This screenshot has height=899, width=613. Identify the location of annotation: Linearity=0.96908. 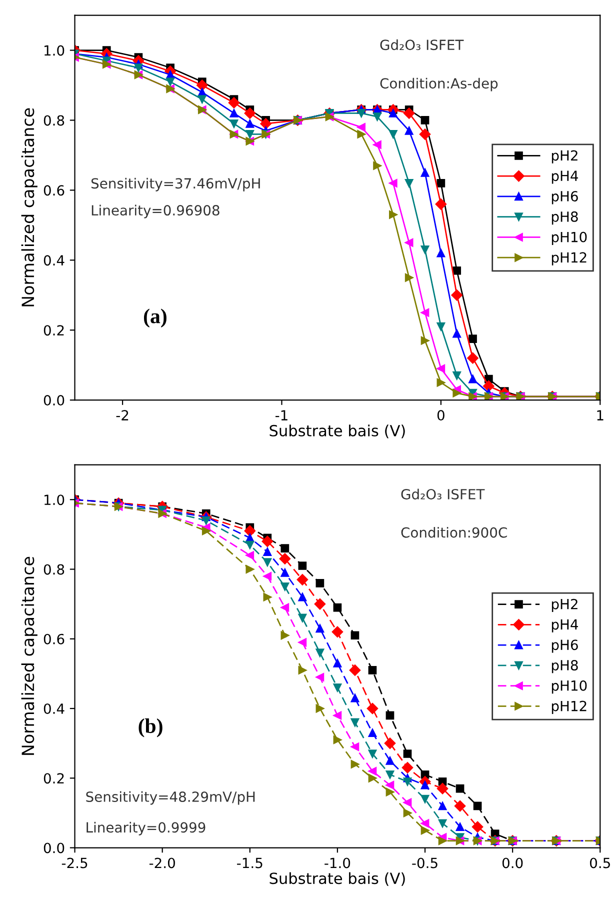
(156, 211).